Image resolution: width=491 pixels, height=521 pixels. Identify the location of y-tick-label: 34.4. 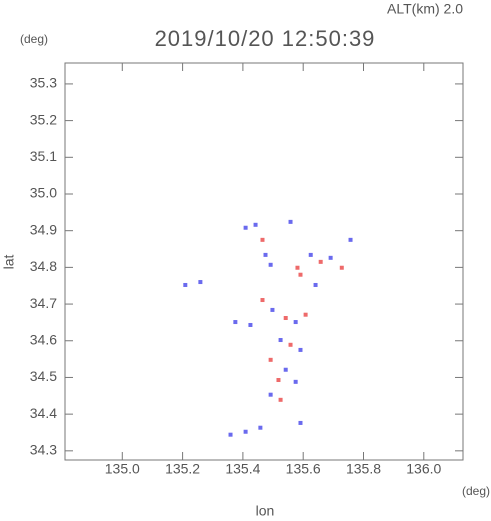
(43, 413).